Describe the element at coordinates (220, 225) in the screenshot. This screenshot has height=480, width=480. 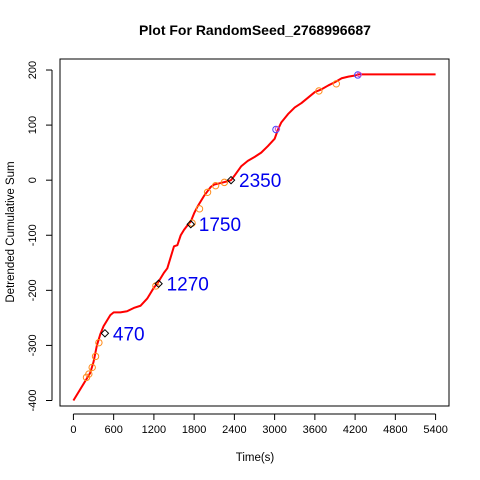
I see `annotation-label: 1750` at that location.